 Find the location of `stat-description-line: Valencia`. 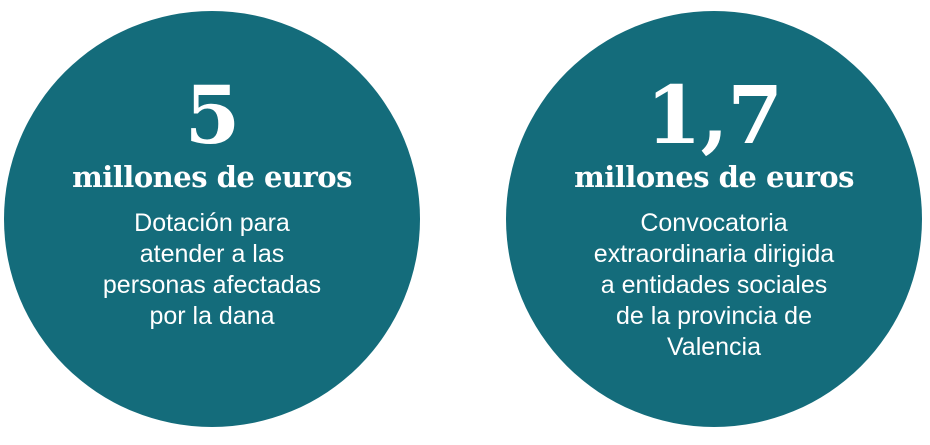

stat-description-line: Valencia is located at coordinates (714, 347).